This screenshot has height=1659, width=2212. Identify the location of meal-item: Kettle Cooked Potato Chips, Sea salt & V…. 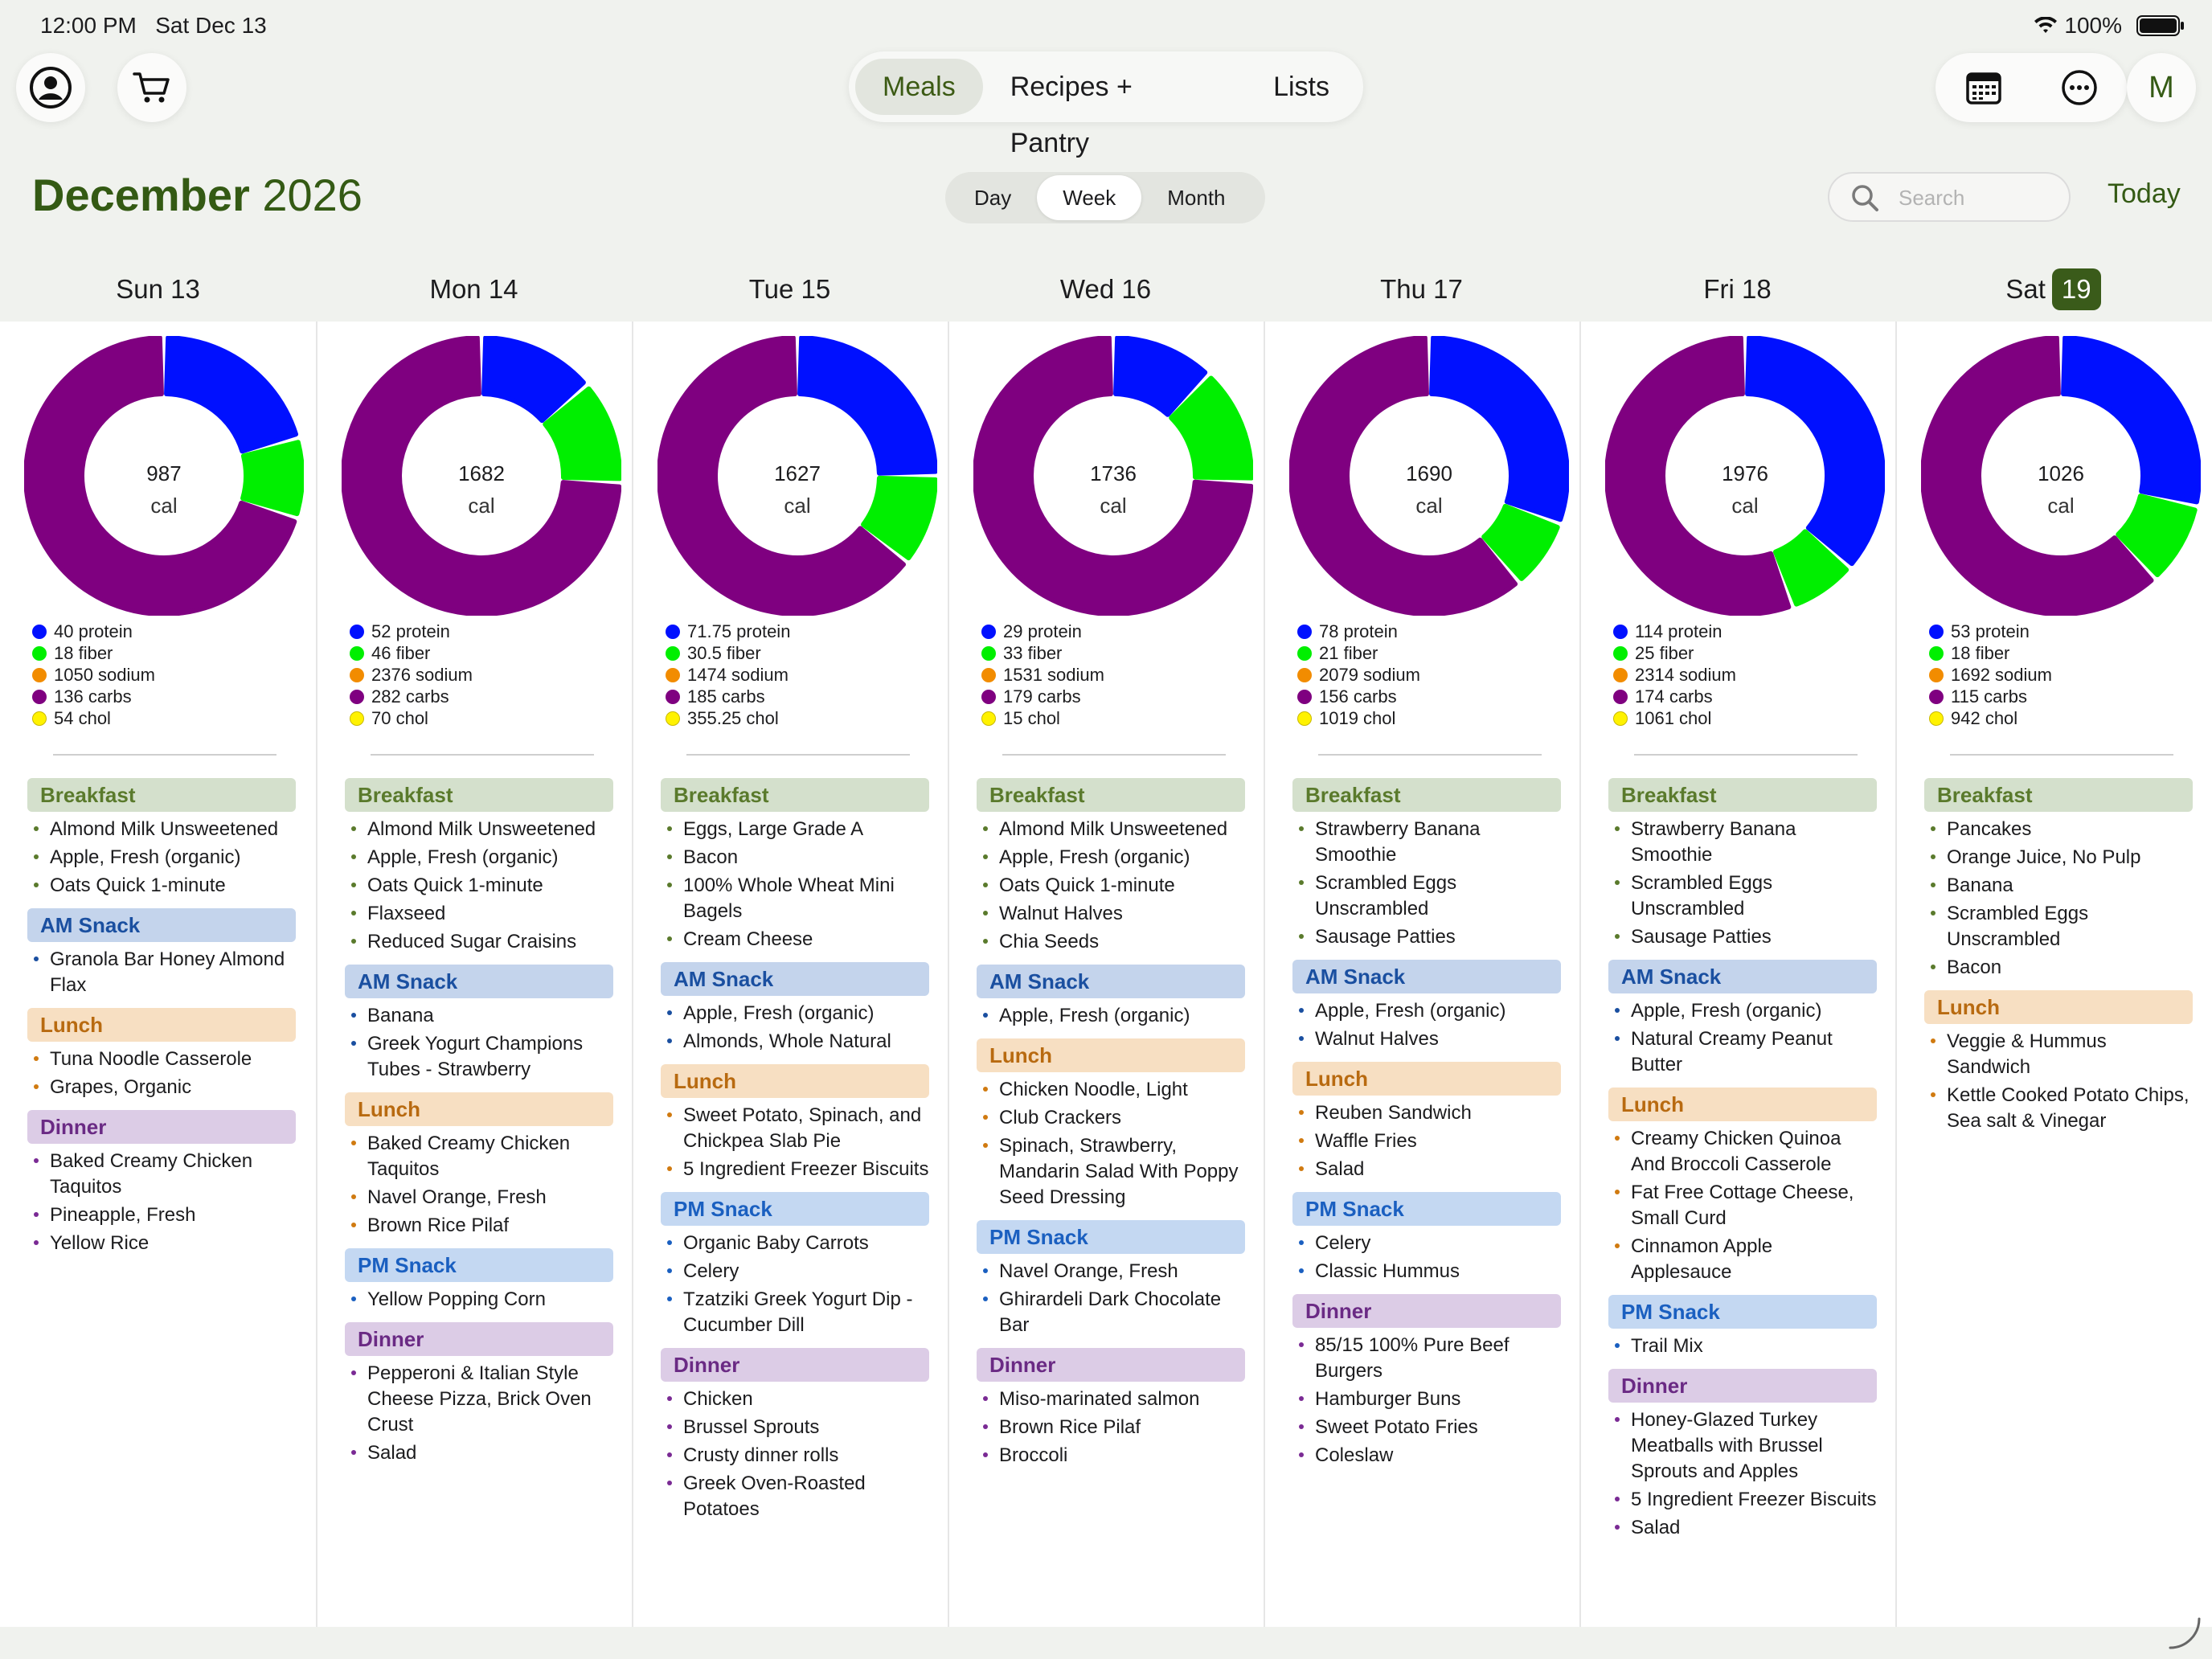
(2058, 1108).